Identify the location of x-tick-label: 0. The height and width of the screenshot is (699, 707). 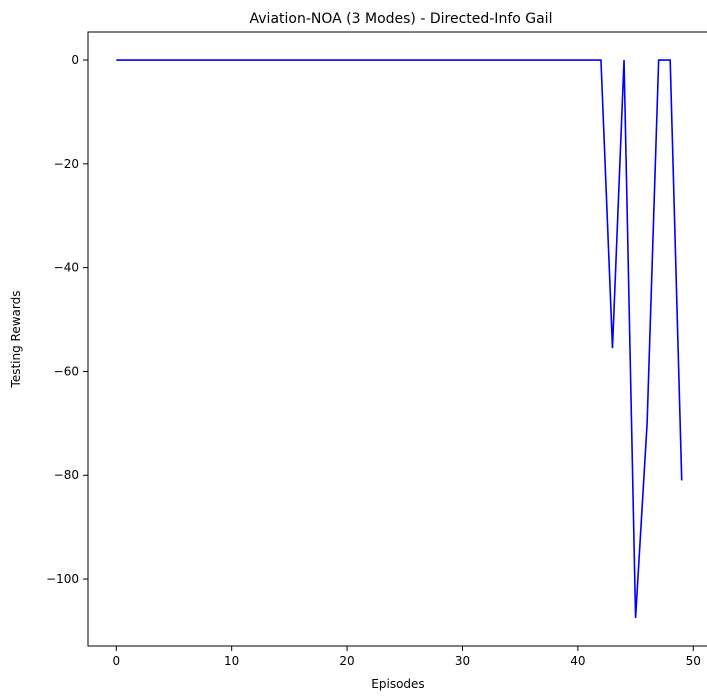
(116, 661).